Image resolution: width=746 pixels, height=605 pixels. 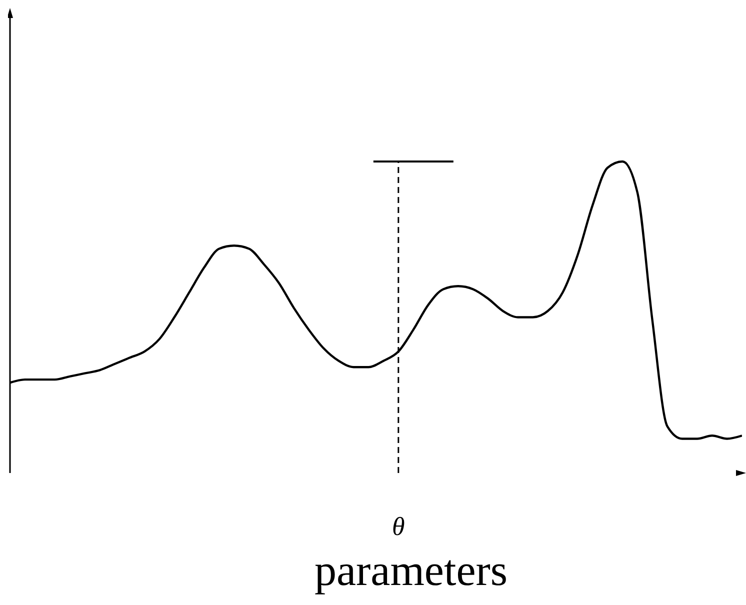 What do you see at coordinates (399, 526) in the screenshot?
I see `text: θ` at bounding box center [399, 526].